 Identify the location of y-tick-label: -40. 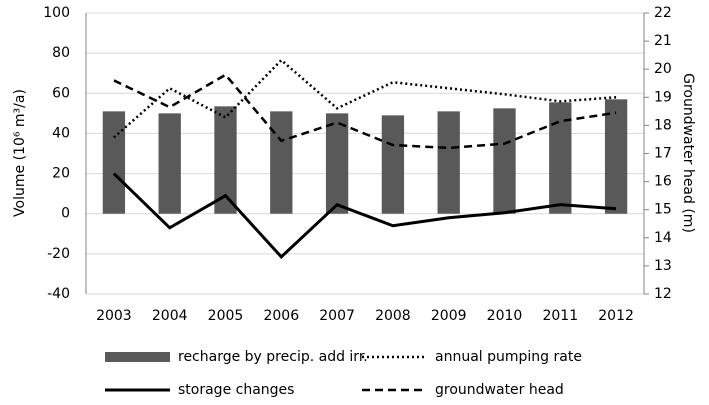
(58, 294).